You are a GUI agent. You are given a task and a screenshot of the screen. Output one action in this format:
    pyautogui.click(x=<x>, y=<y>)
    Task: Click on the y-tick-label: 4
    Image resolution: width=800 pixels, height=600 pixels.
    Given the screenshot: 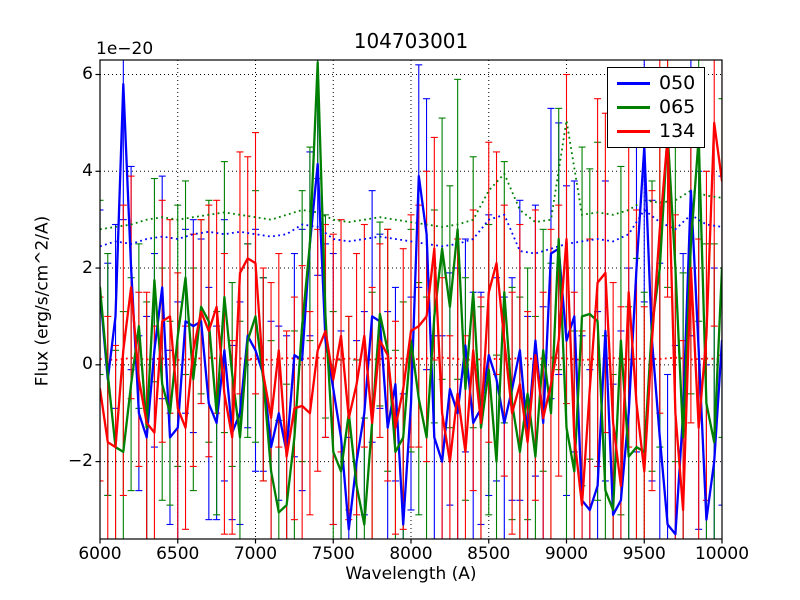 What is the action you would take?
    pyautogui.click(x=87, y=170)
    